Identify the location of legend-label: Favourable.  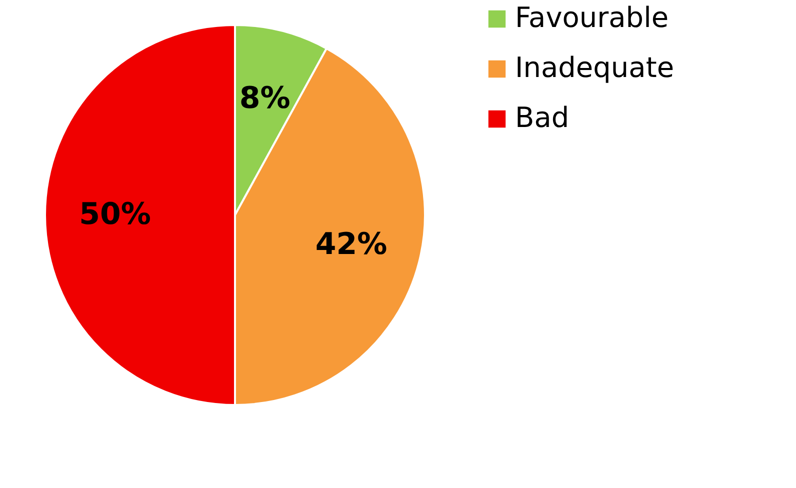
(592, 17).